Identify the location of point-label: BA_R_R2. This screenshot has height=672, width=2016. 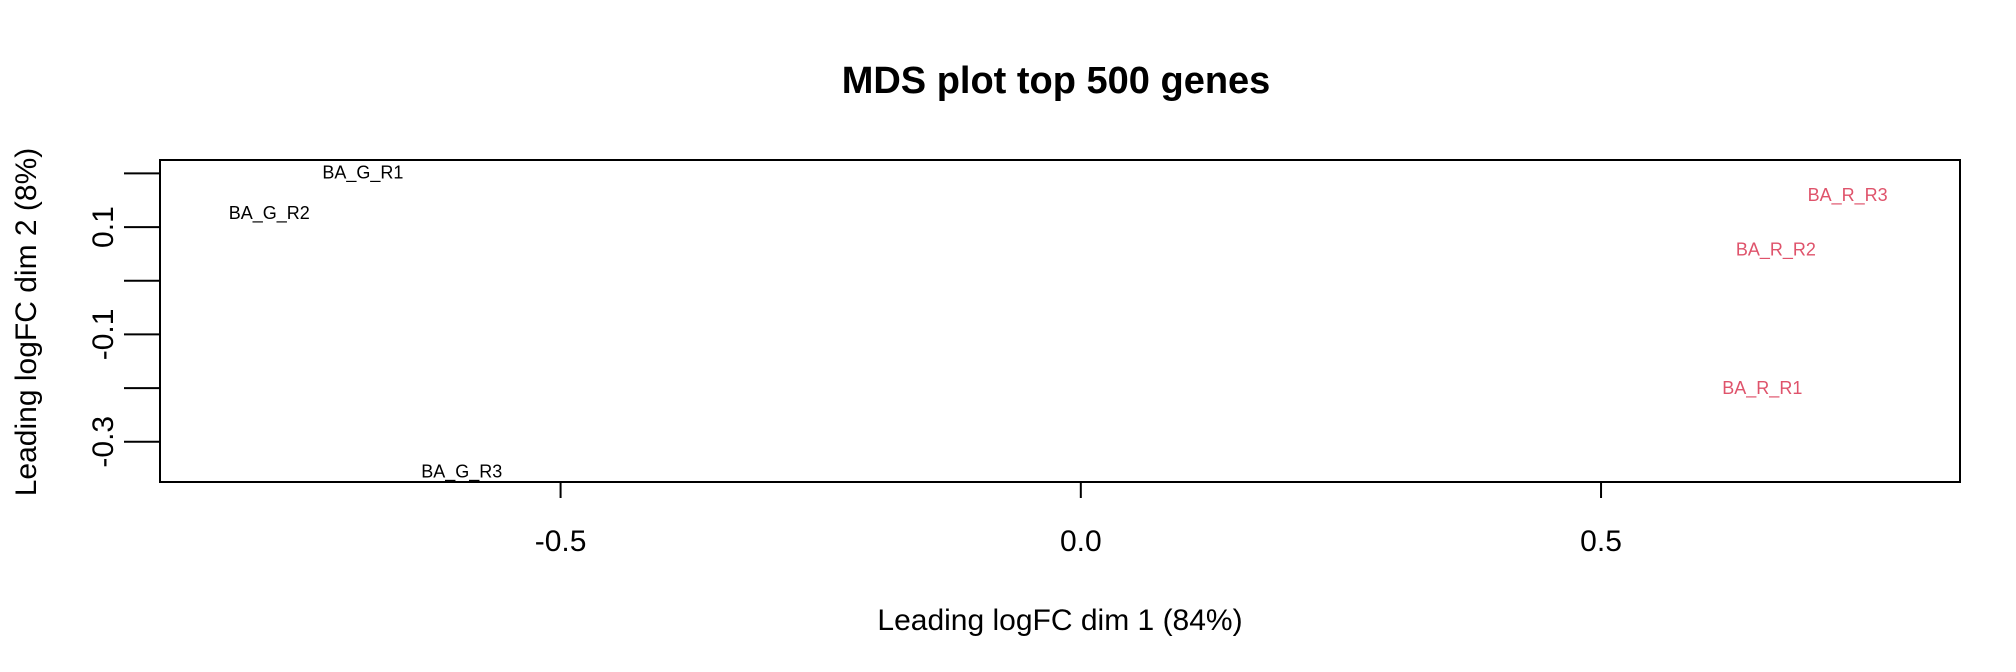
(1776, 250).